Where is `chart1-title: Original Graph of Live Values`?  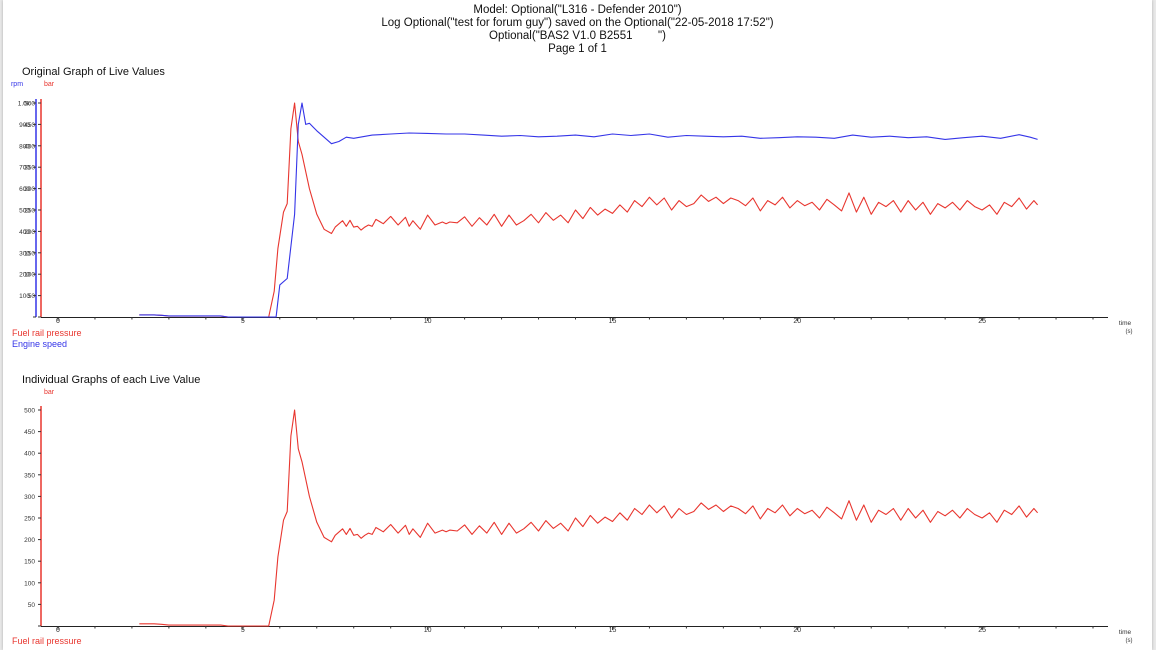 chart1-title: Original Graph of Live Values is located at coordinates (93, 72).